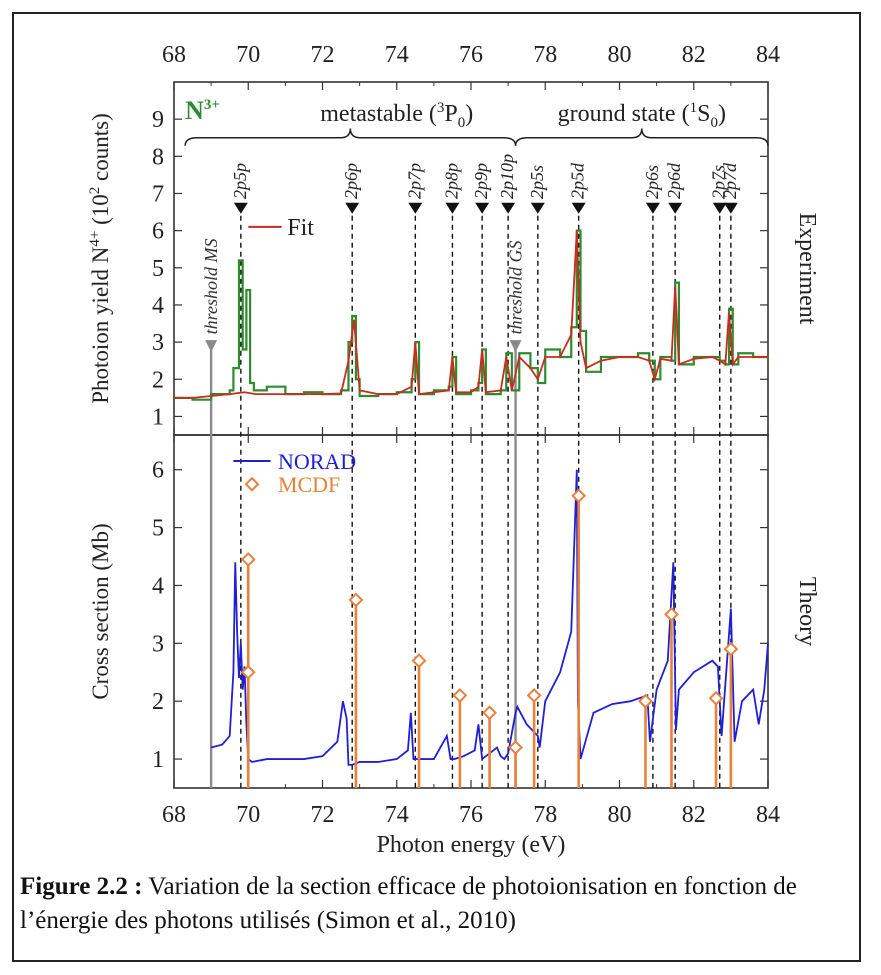 The height and width of the screenshot is (975, 881). Describe the element at coordinates (158, 760) in the screenshot. I see `bottom-y-tick-label: 1` at that location.